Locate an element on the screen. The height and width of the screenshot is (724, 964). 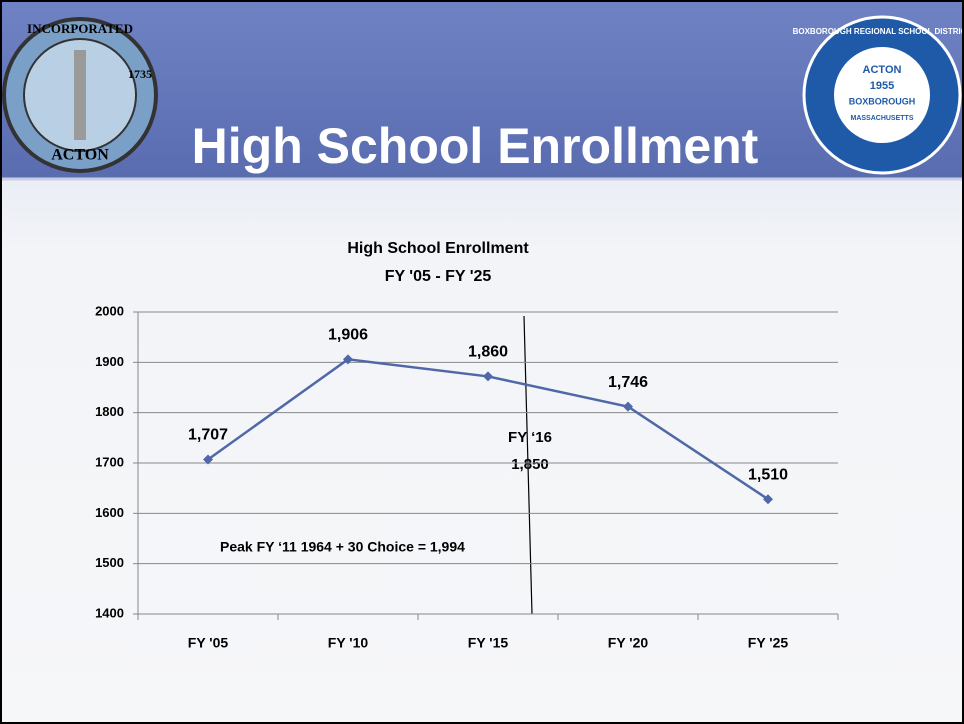
point-label: 1,510 is located at coordinates (768, 474).